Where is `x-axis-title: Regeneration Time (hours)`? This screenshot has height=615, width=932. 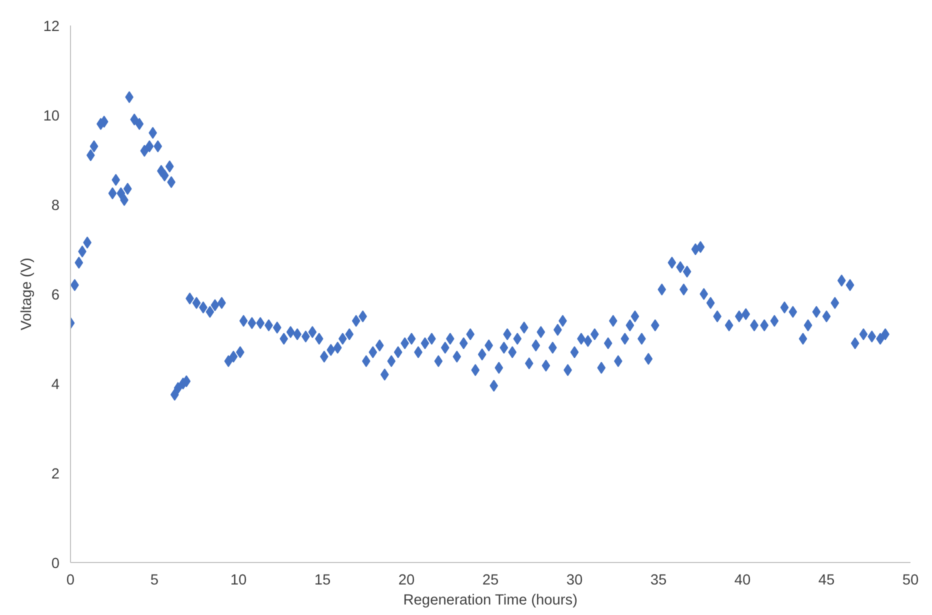
x-axis-title: Regeneration Time (hours) is located at coordinates (490, 600).